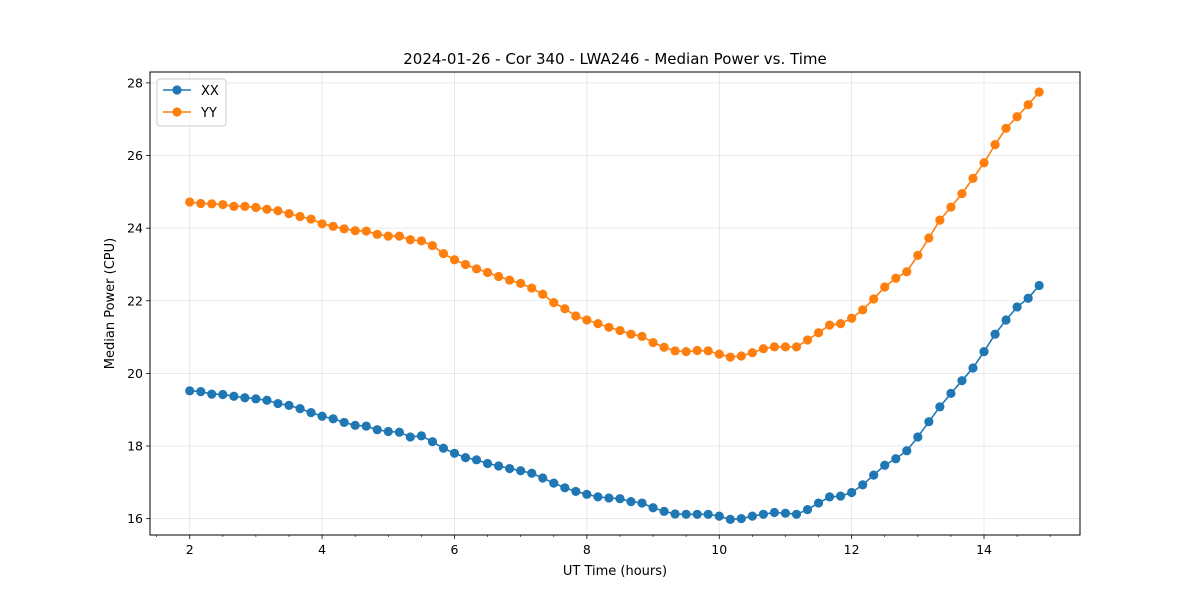 The width and height of the screenshot is (1200, 600). I want to click on x-tick-label: 4, so click(322, 549).